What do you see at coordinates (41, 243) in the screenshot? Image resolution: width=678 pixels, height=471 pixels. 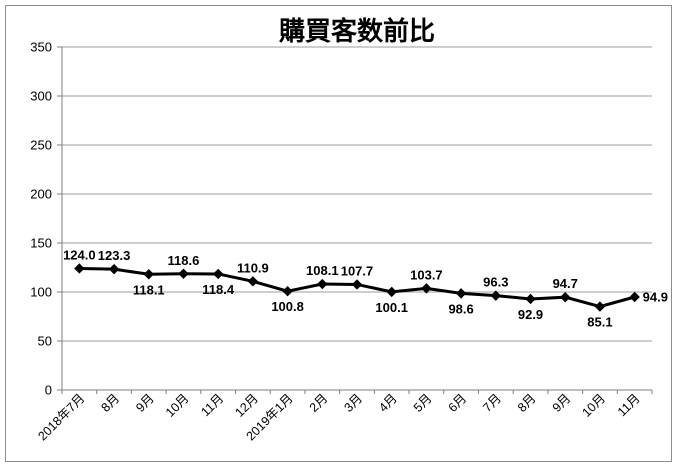 I see `y-axis-label: 150` at bounding box center [41, 243].